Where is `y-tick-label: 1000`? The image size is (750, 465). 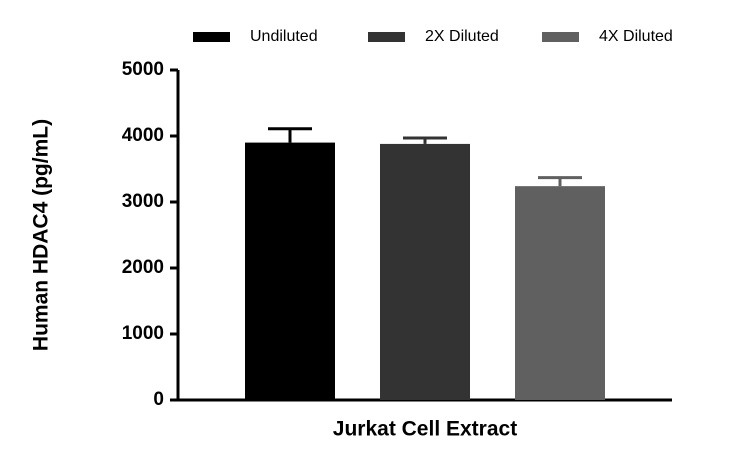
y-tick-label: 1000 is located at coordinates (143, 333).